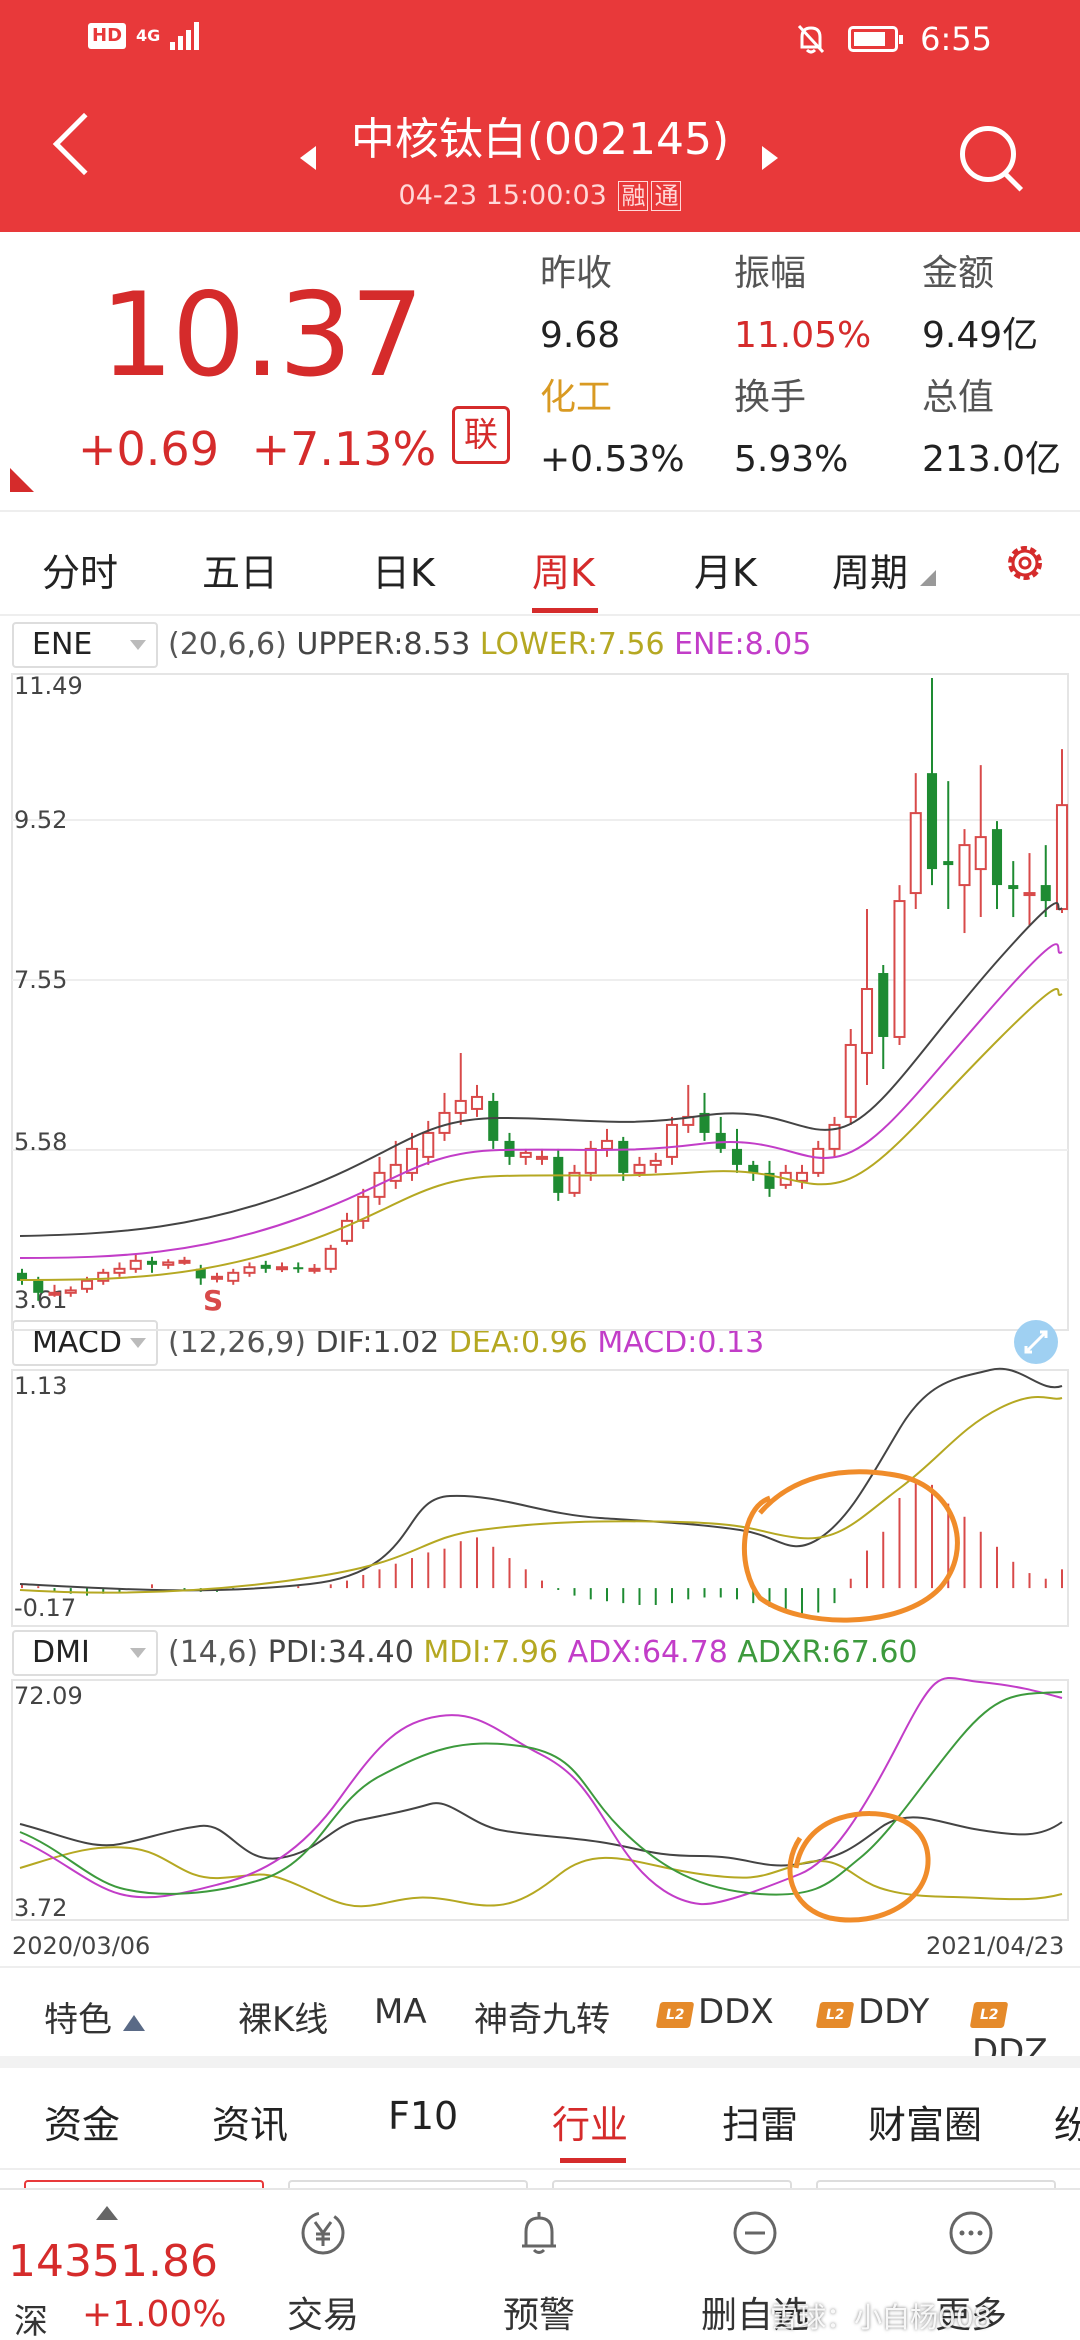 The width and height of the screenshot is (1080, 2340). Describe the element at coordinates (870, 573) in the screenshot. I see `tab-period: 周期` at that location.